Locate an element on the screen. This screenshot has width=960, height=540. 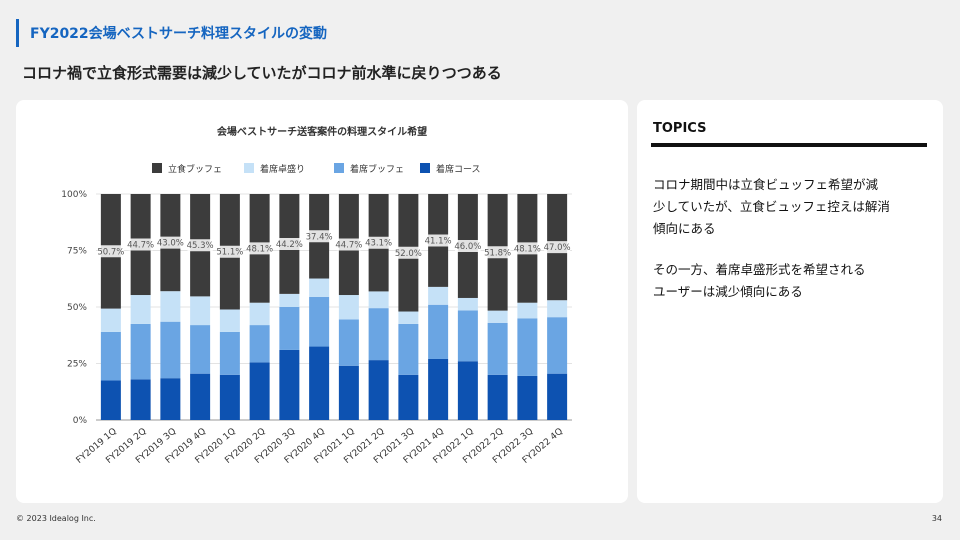
topics-line: その一方、着席卓盛形式を希望される is located at coordinates (759, 269).